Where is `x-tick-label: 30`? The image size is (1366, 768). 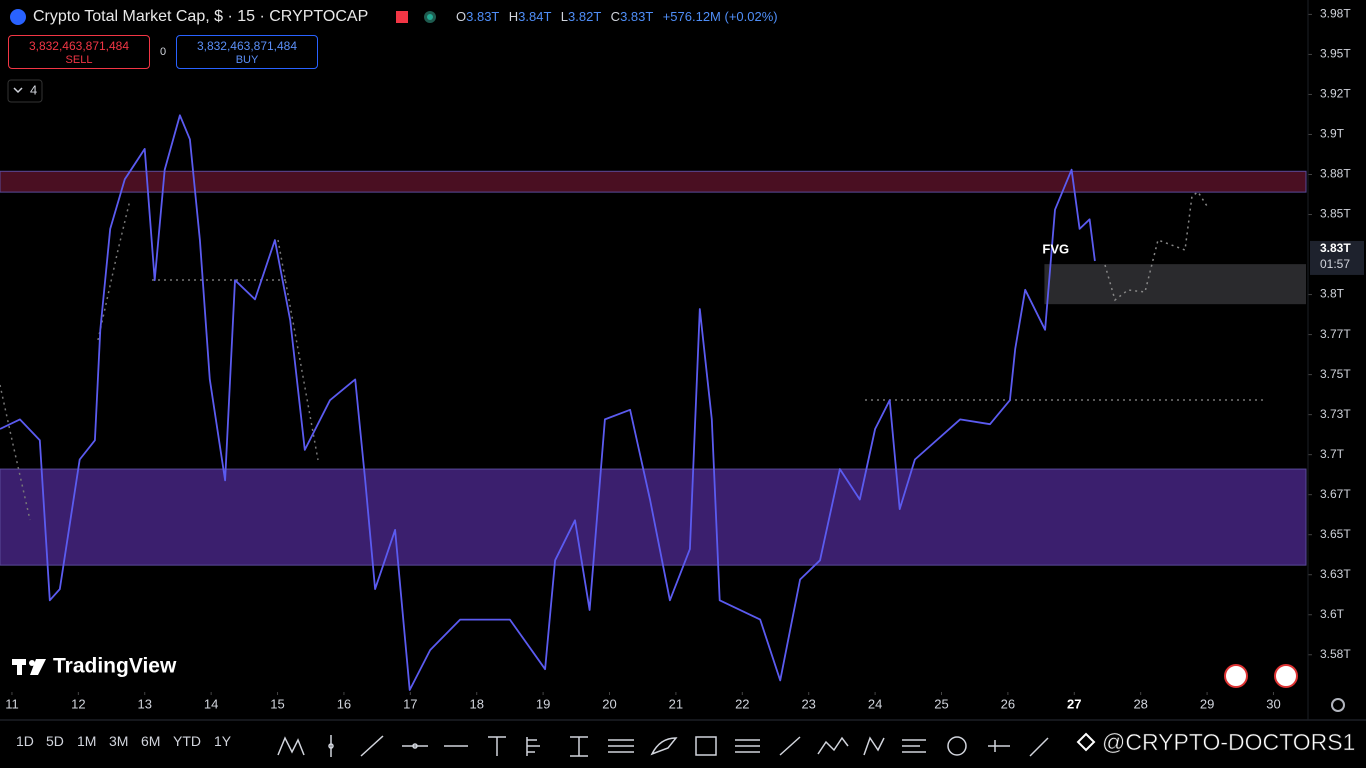 x-tick-label: 30 is located at coordinates (1273, 703).